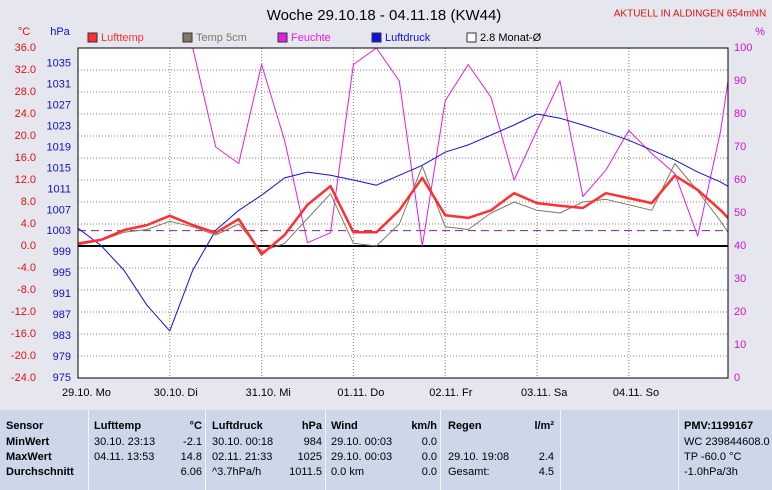  I want to click on y3-tick-label: 70, so click(740, 147).